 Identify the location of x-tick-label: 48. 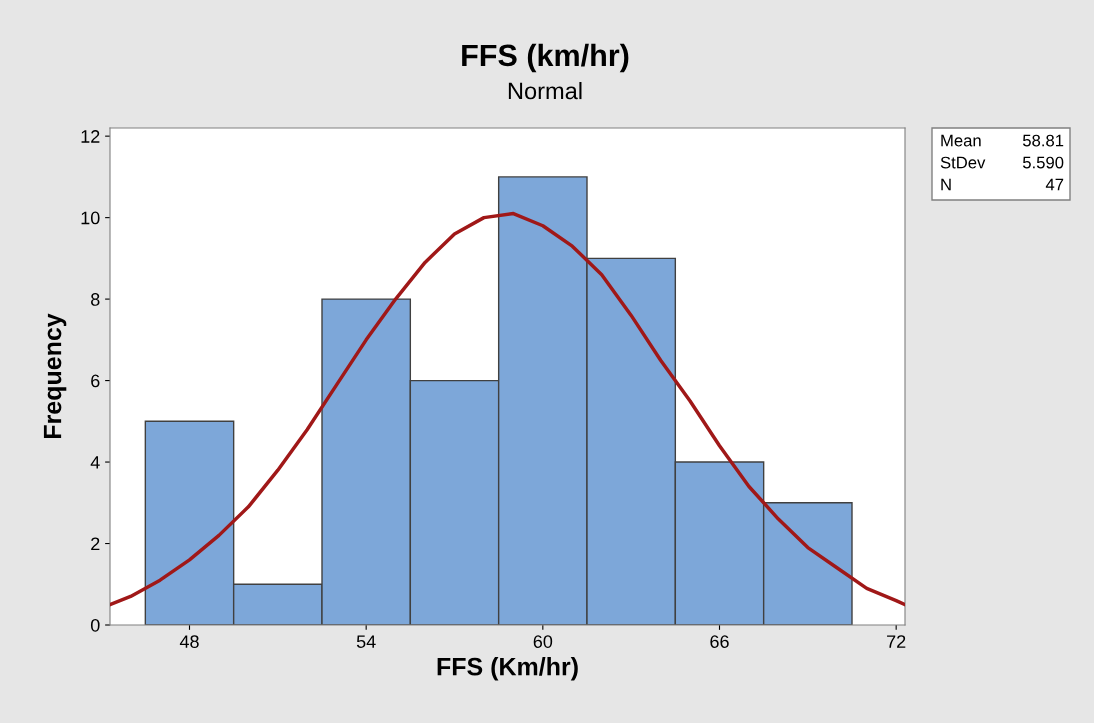
(189, 641).